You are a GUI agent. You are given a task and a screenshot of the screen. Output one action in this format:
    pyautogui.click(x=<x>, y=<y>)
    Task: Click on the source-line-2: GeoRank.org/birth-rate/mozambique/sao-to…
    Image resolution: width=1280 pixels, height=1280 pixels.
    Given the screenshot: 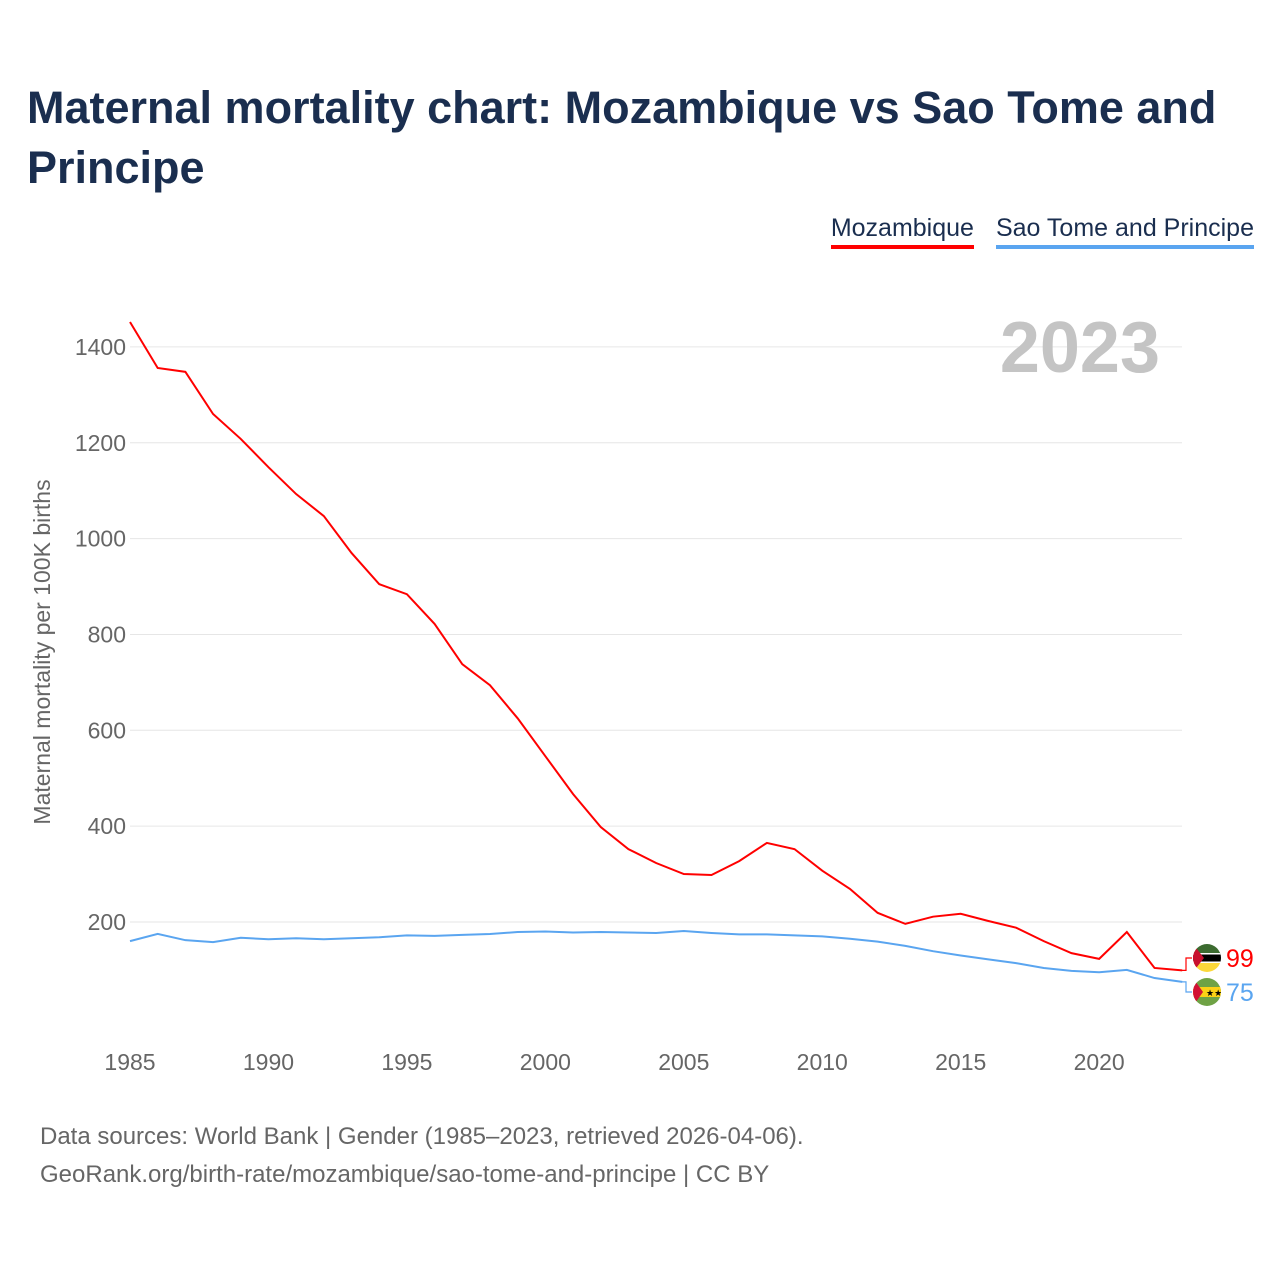 What is the action you would take?
    pyautogui.click(x=405, y=1174)
    